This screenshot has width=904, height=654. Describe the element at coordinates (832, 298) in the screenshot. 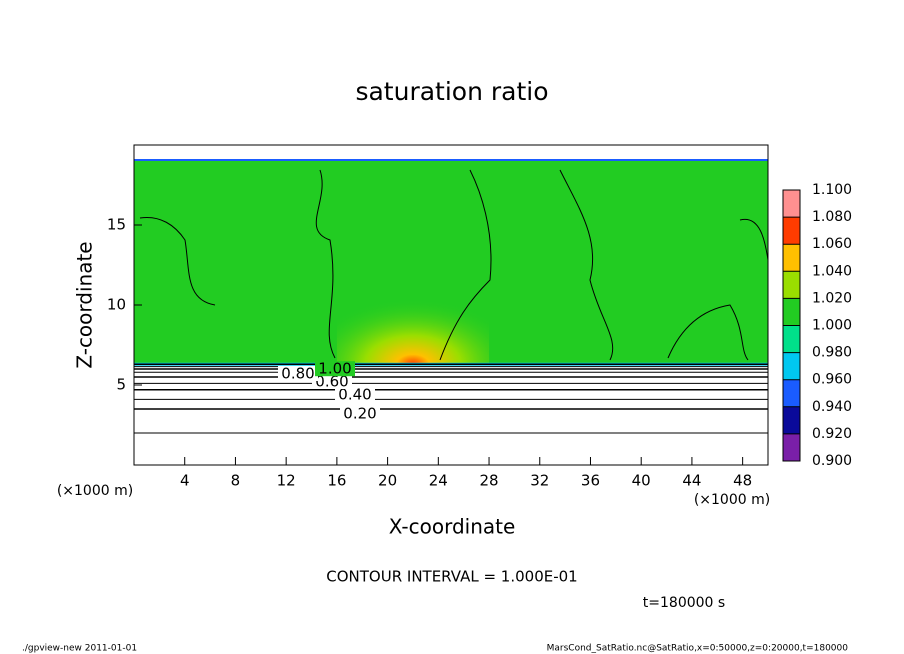

I see `colorbar-label: 1.020` at that location.